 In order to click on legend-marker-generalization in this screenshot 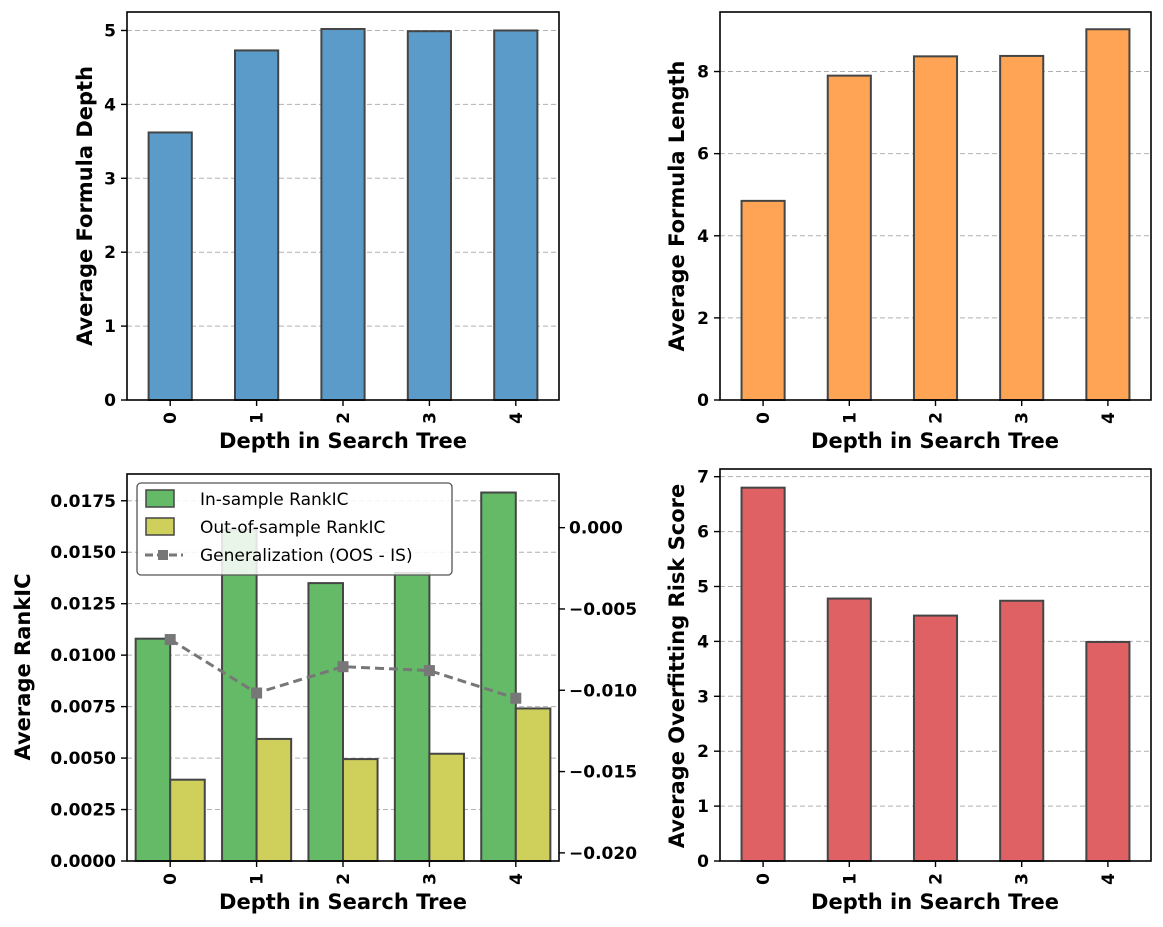, I will do `click(163, 555)`.